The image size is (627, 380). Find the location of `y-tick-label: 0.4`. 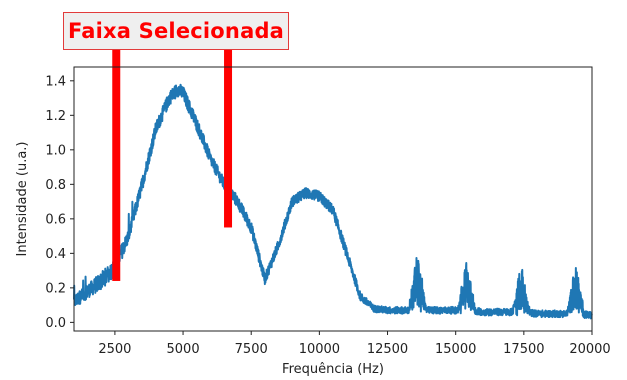

y-tick-label: 0.4 is located at coordinates (55, 254).